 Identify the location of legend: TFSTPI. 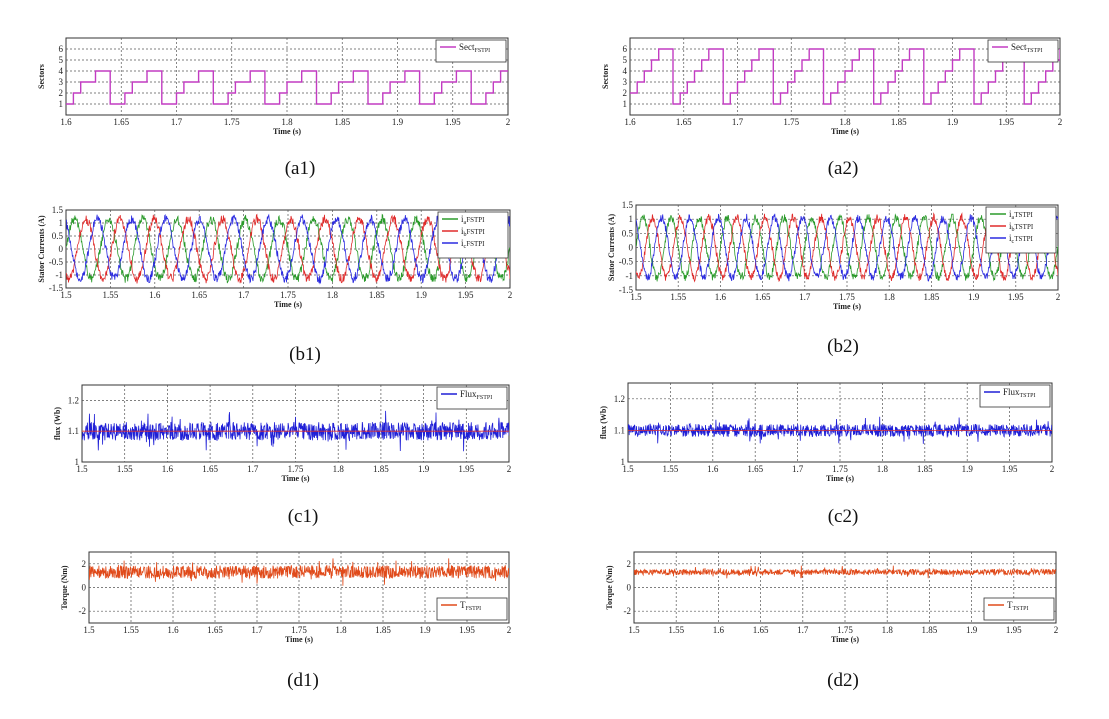
(472, 609).